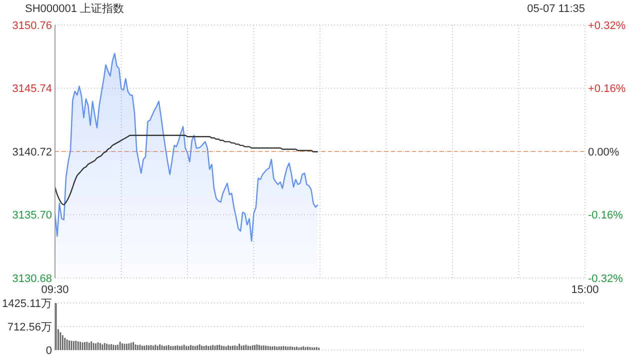  What do you see at coordinates (186, 170) in the screenshot?
I see `line-series` at bounding box center [186, 170].